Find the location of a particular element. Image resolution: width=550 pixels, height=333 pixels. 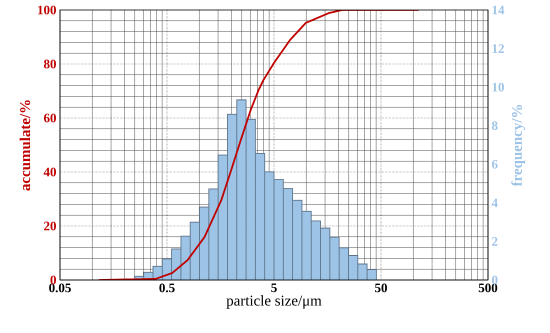

y-tick-label: 80 is located at coordinates (50, 64).